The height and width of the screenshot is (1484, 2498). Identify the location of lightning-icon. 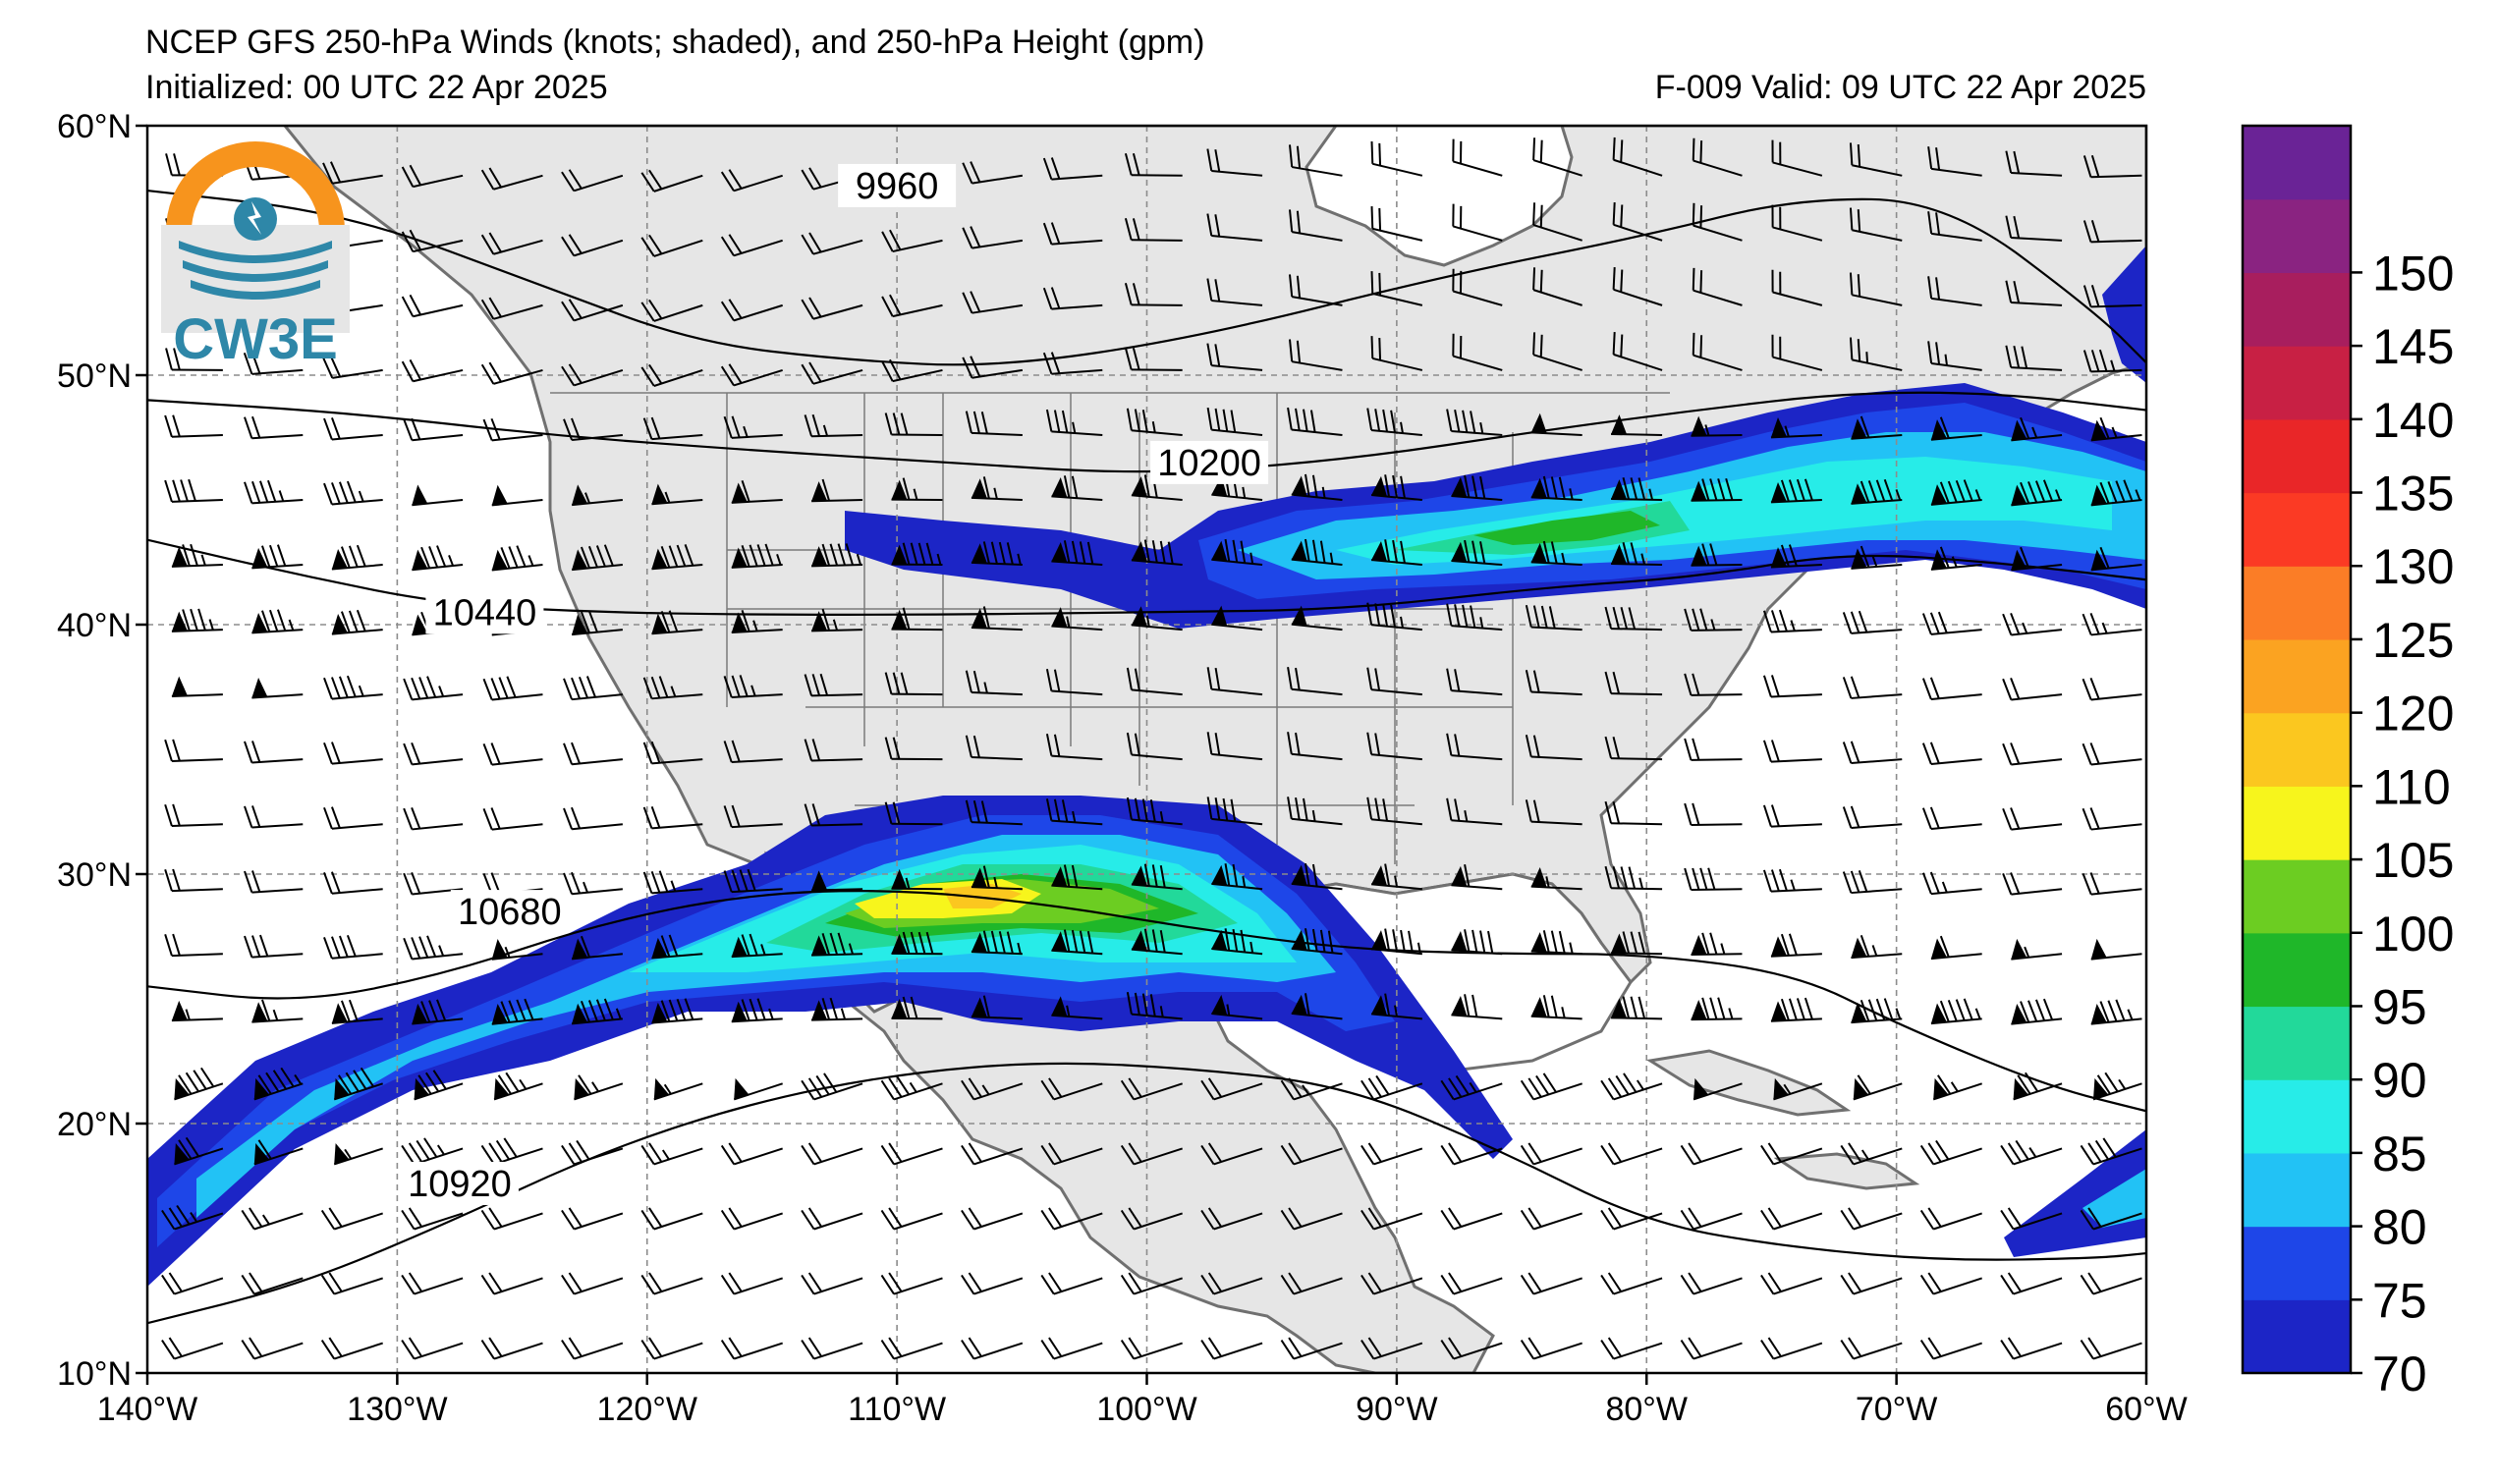
(254, 218).